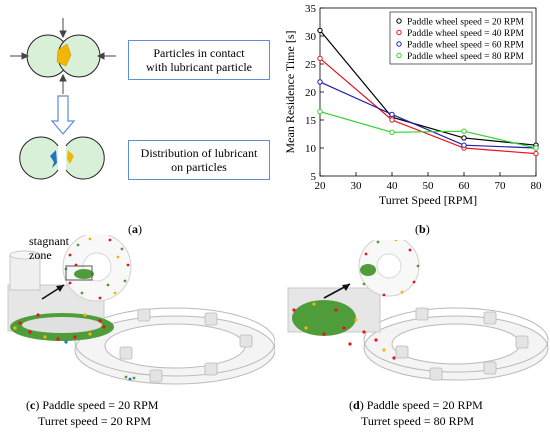 This screenshot has height=434, width=550. Describe the element at coordinates (357, 186) in the screenshot. I see `x-tick-label: 30` at that location.